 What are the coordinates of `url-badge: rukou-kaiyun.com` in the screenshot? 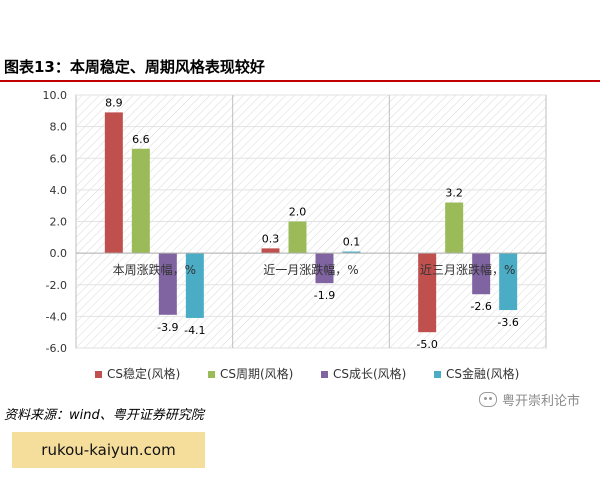 It's located at (108, 450).